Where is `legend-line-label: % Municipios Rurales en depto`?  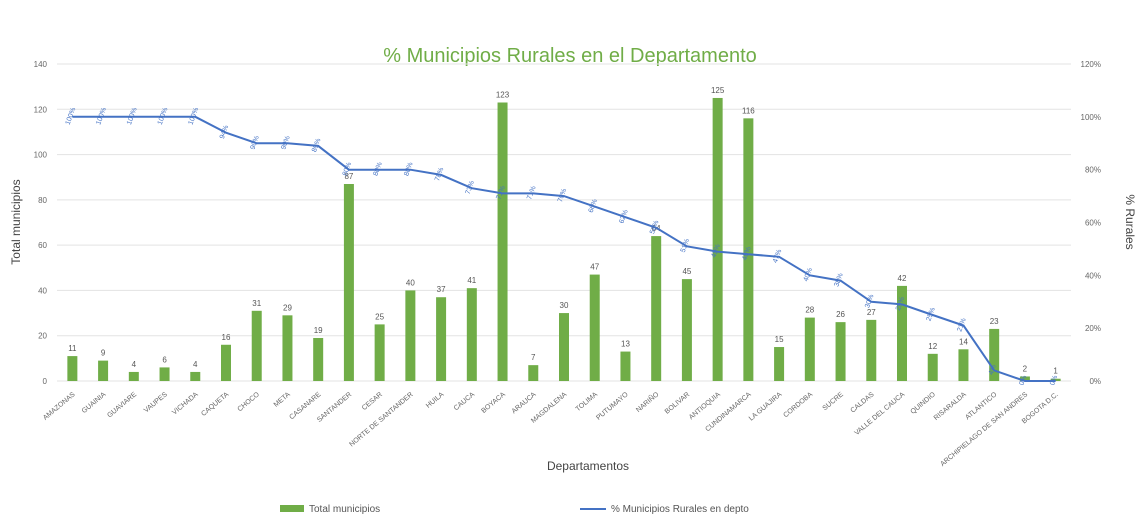 legend-line-label: % Municipios Rurales en depto is located at coordinates (680, 509).